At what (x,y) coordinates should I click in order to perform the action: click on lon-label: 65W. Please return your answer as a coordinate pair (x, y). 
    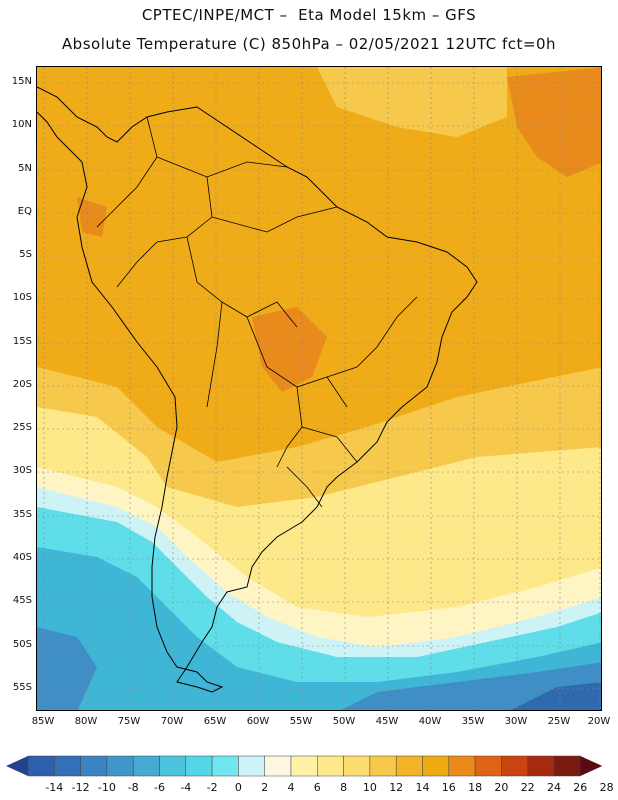
    Looking at the image, I should click on (215, 721).